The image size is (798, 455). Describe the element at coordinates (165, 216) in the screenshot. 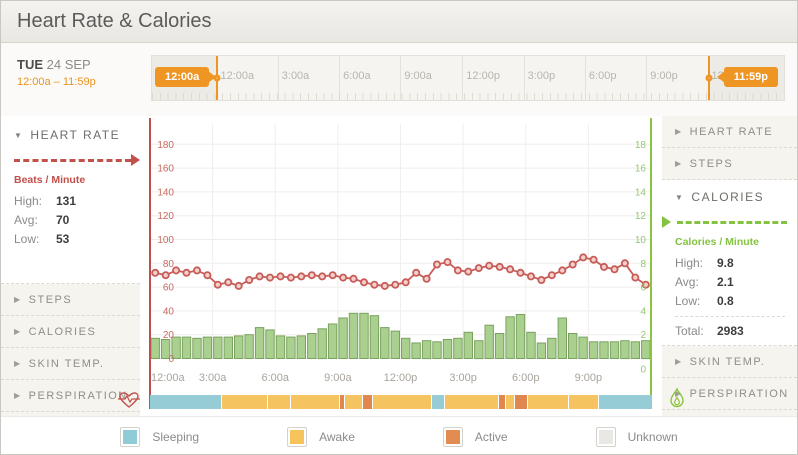

I see `svg-text: 120` at that location.